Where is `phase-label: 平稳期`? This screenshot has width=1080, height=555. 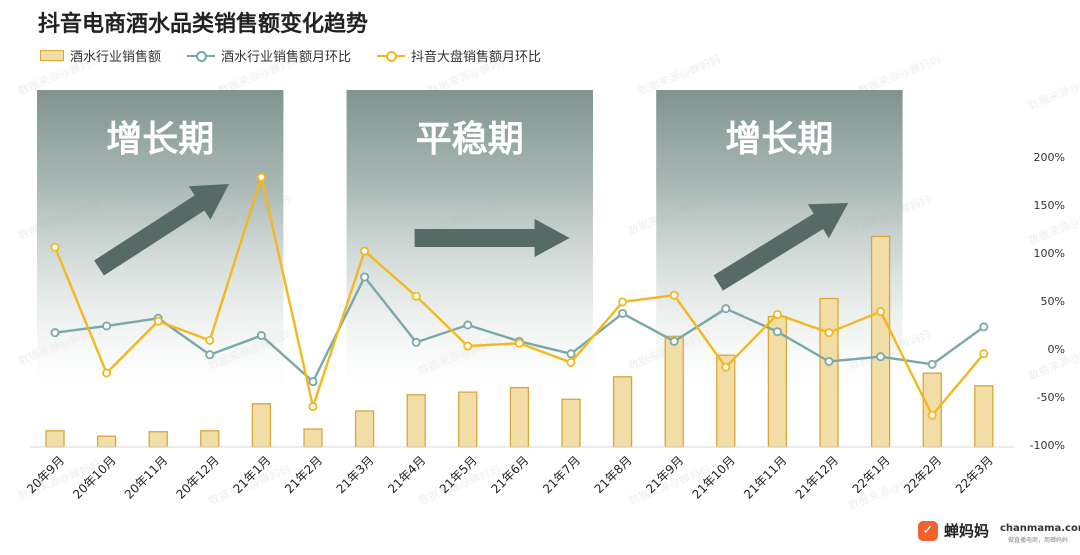 phase-label: 平稳期 is located at coordinates (470, 139).